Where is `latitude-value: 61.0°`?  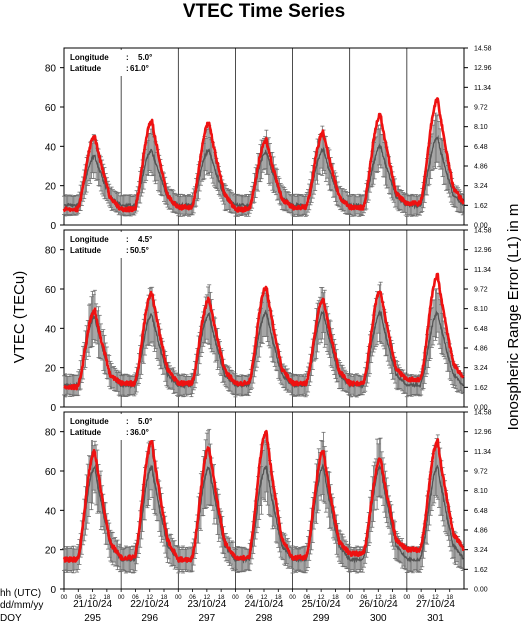 latitude-value: 61.0° is located at coordinates (139, 68).